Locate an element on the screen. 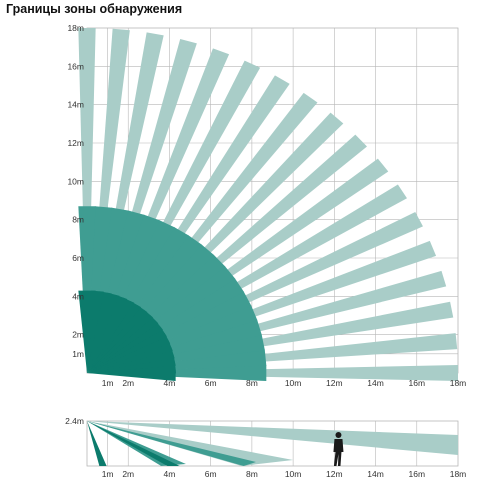 The width and height of the screenshot is (480, 480). y-axis-tick-label: 18m is located at coordinates (75, 28).